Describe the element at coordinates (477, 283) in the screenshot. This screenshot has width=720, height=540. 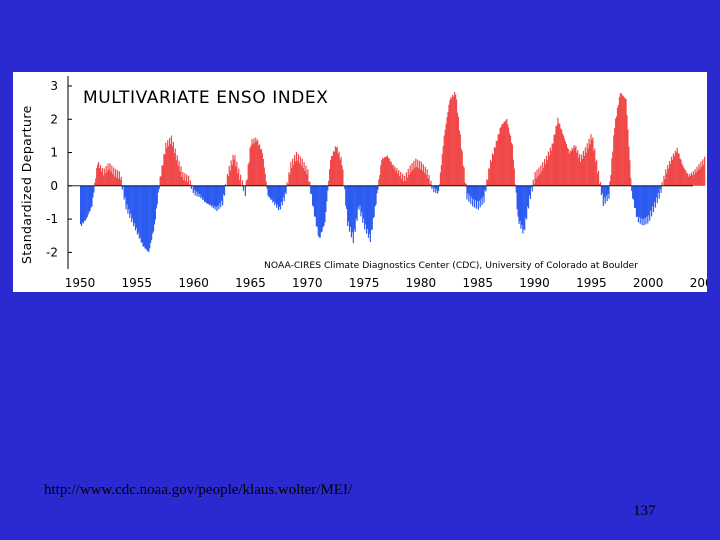
I see `x-tick-label: 1985` at that location.